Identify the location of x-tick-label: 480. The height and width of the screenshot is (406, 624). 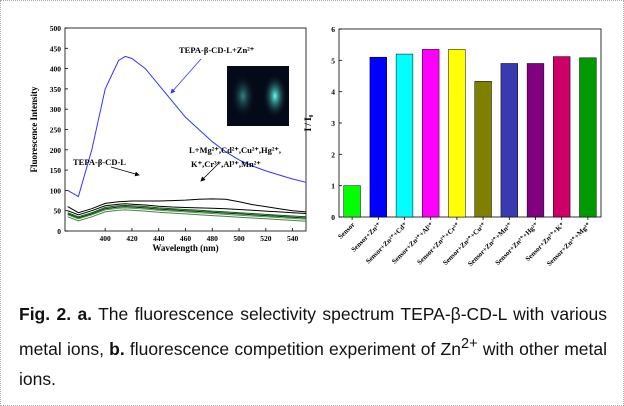
(213, 238).